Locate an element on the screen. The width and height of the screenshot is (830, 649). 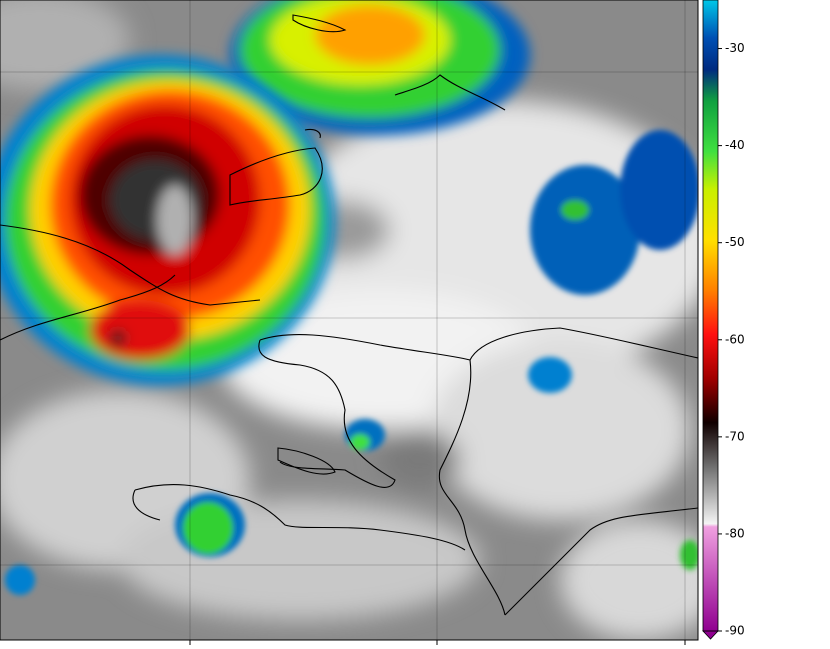
colorbar-tick-label: -90 is located at coordinates (735, 631).